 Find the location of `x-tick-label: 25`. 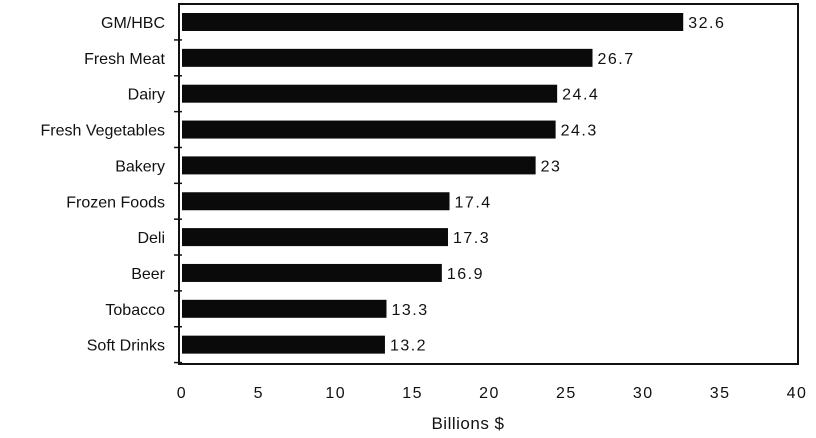

x-tick-label: 25 is located at coordinates (566, 393).